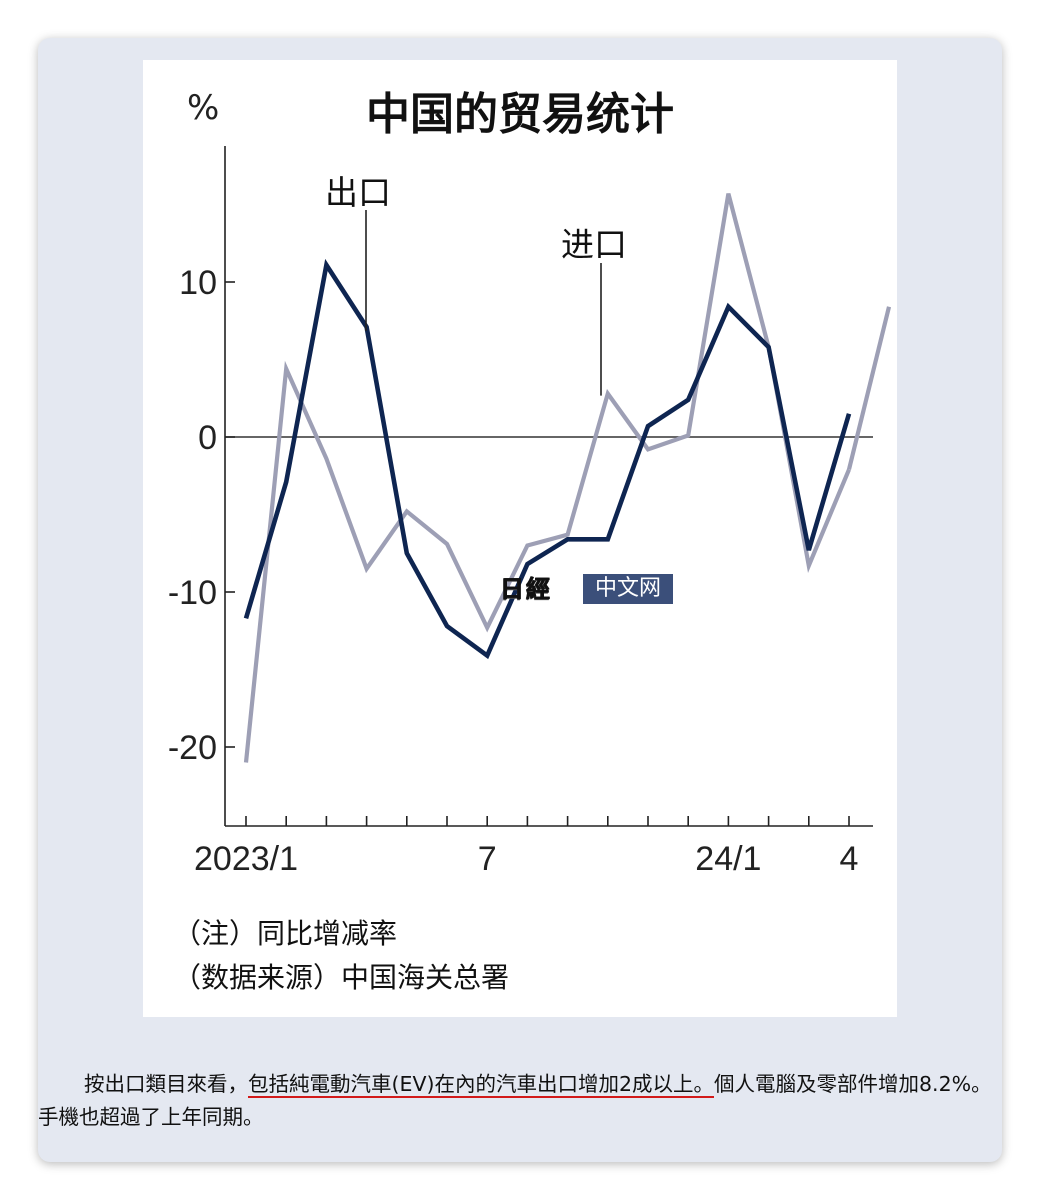 This screenshot has height=1200, width=1040. I want to click on y-tick-label: -10, so click(192, 593).